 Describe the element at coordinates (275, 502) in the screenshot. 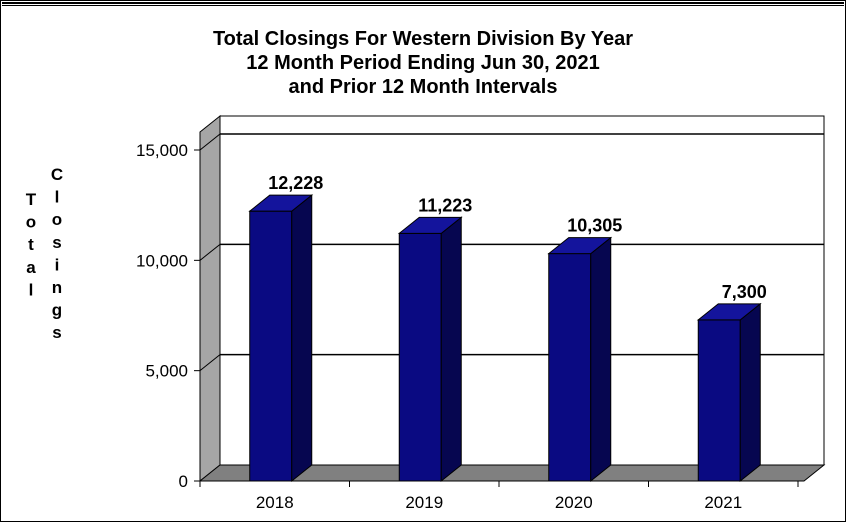

I see `x-tick-label: 2018` at that location.